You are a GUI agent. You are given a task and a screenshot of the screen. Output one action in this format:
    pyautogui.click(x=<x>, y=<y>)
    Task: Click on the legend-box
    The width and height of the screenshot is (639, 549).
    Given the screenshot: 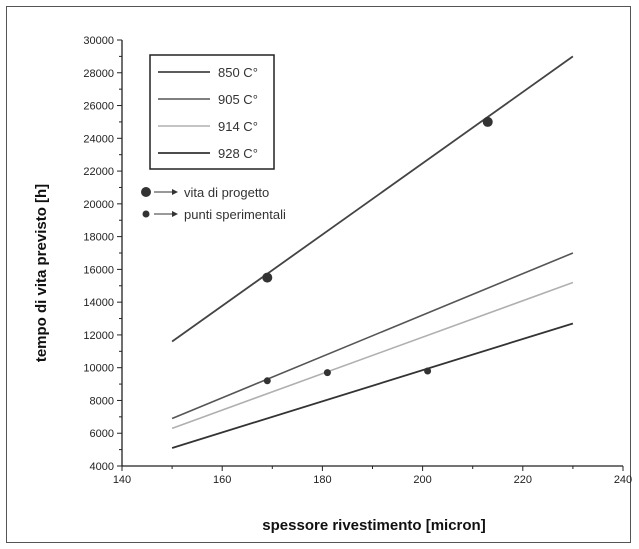 What is the action you would take?
    pyautogui.click(x=212, y=112)
    